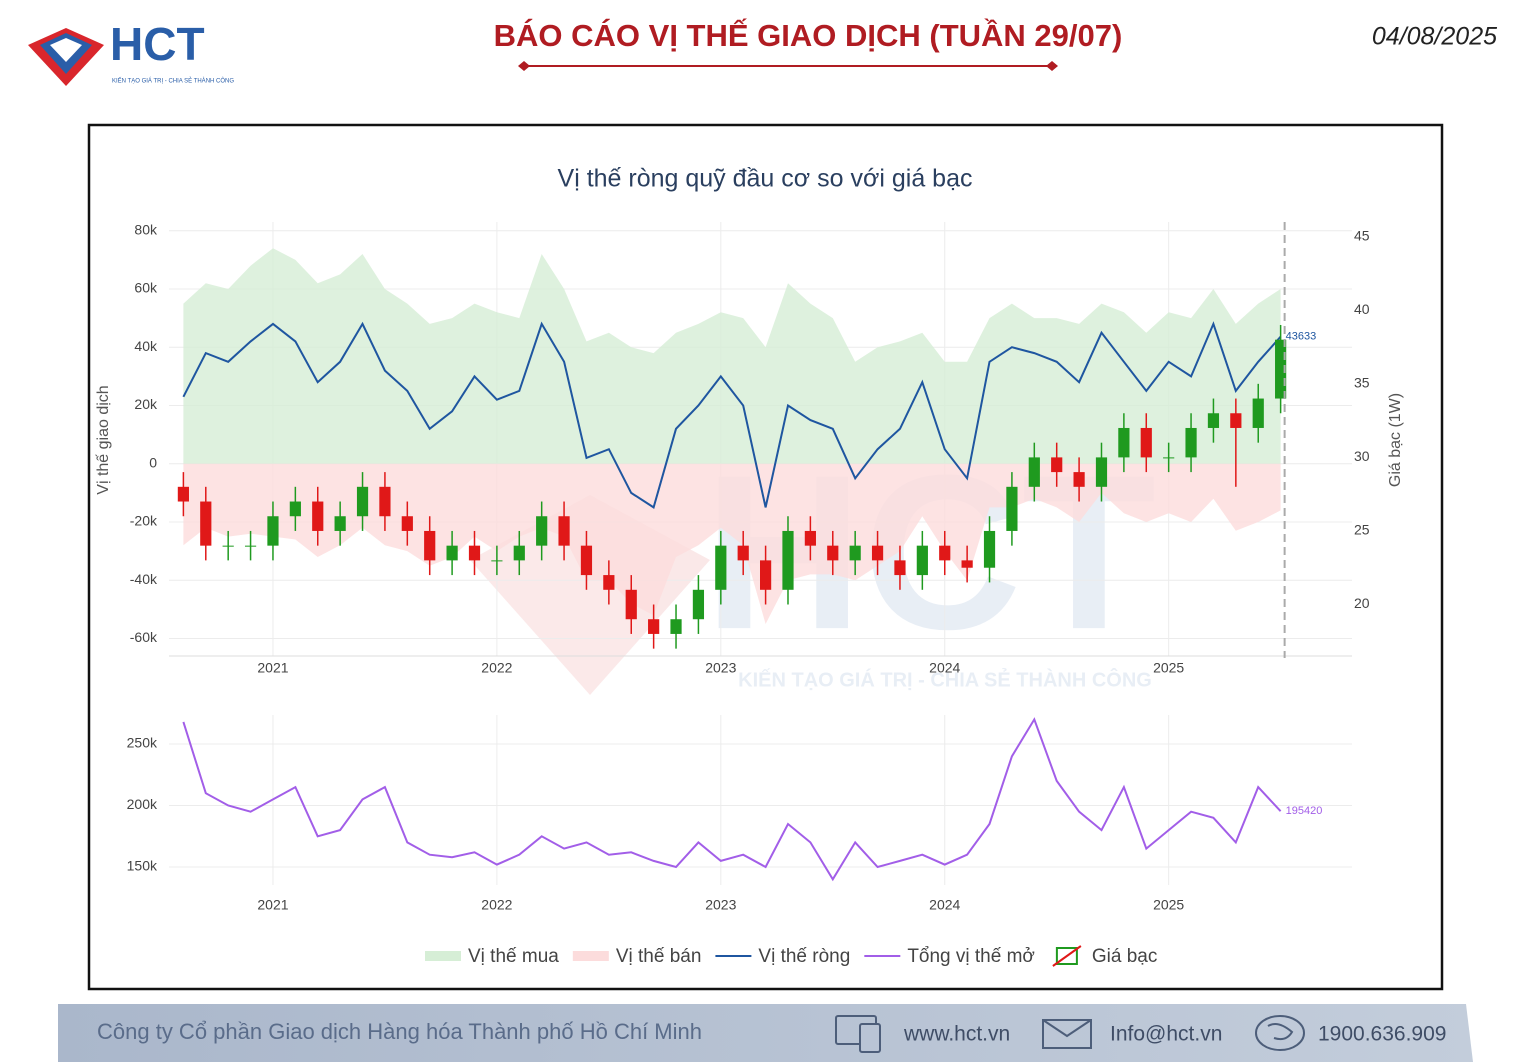 The width and height of the screenshot is (1533, 1062). I want to click on y2-axis-title: Giá bạc (1W), so click(1395, 440).